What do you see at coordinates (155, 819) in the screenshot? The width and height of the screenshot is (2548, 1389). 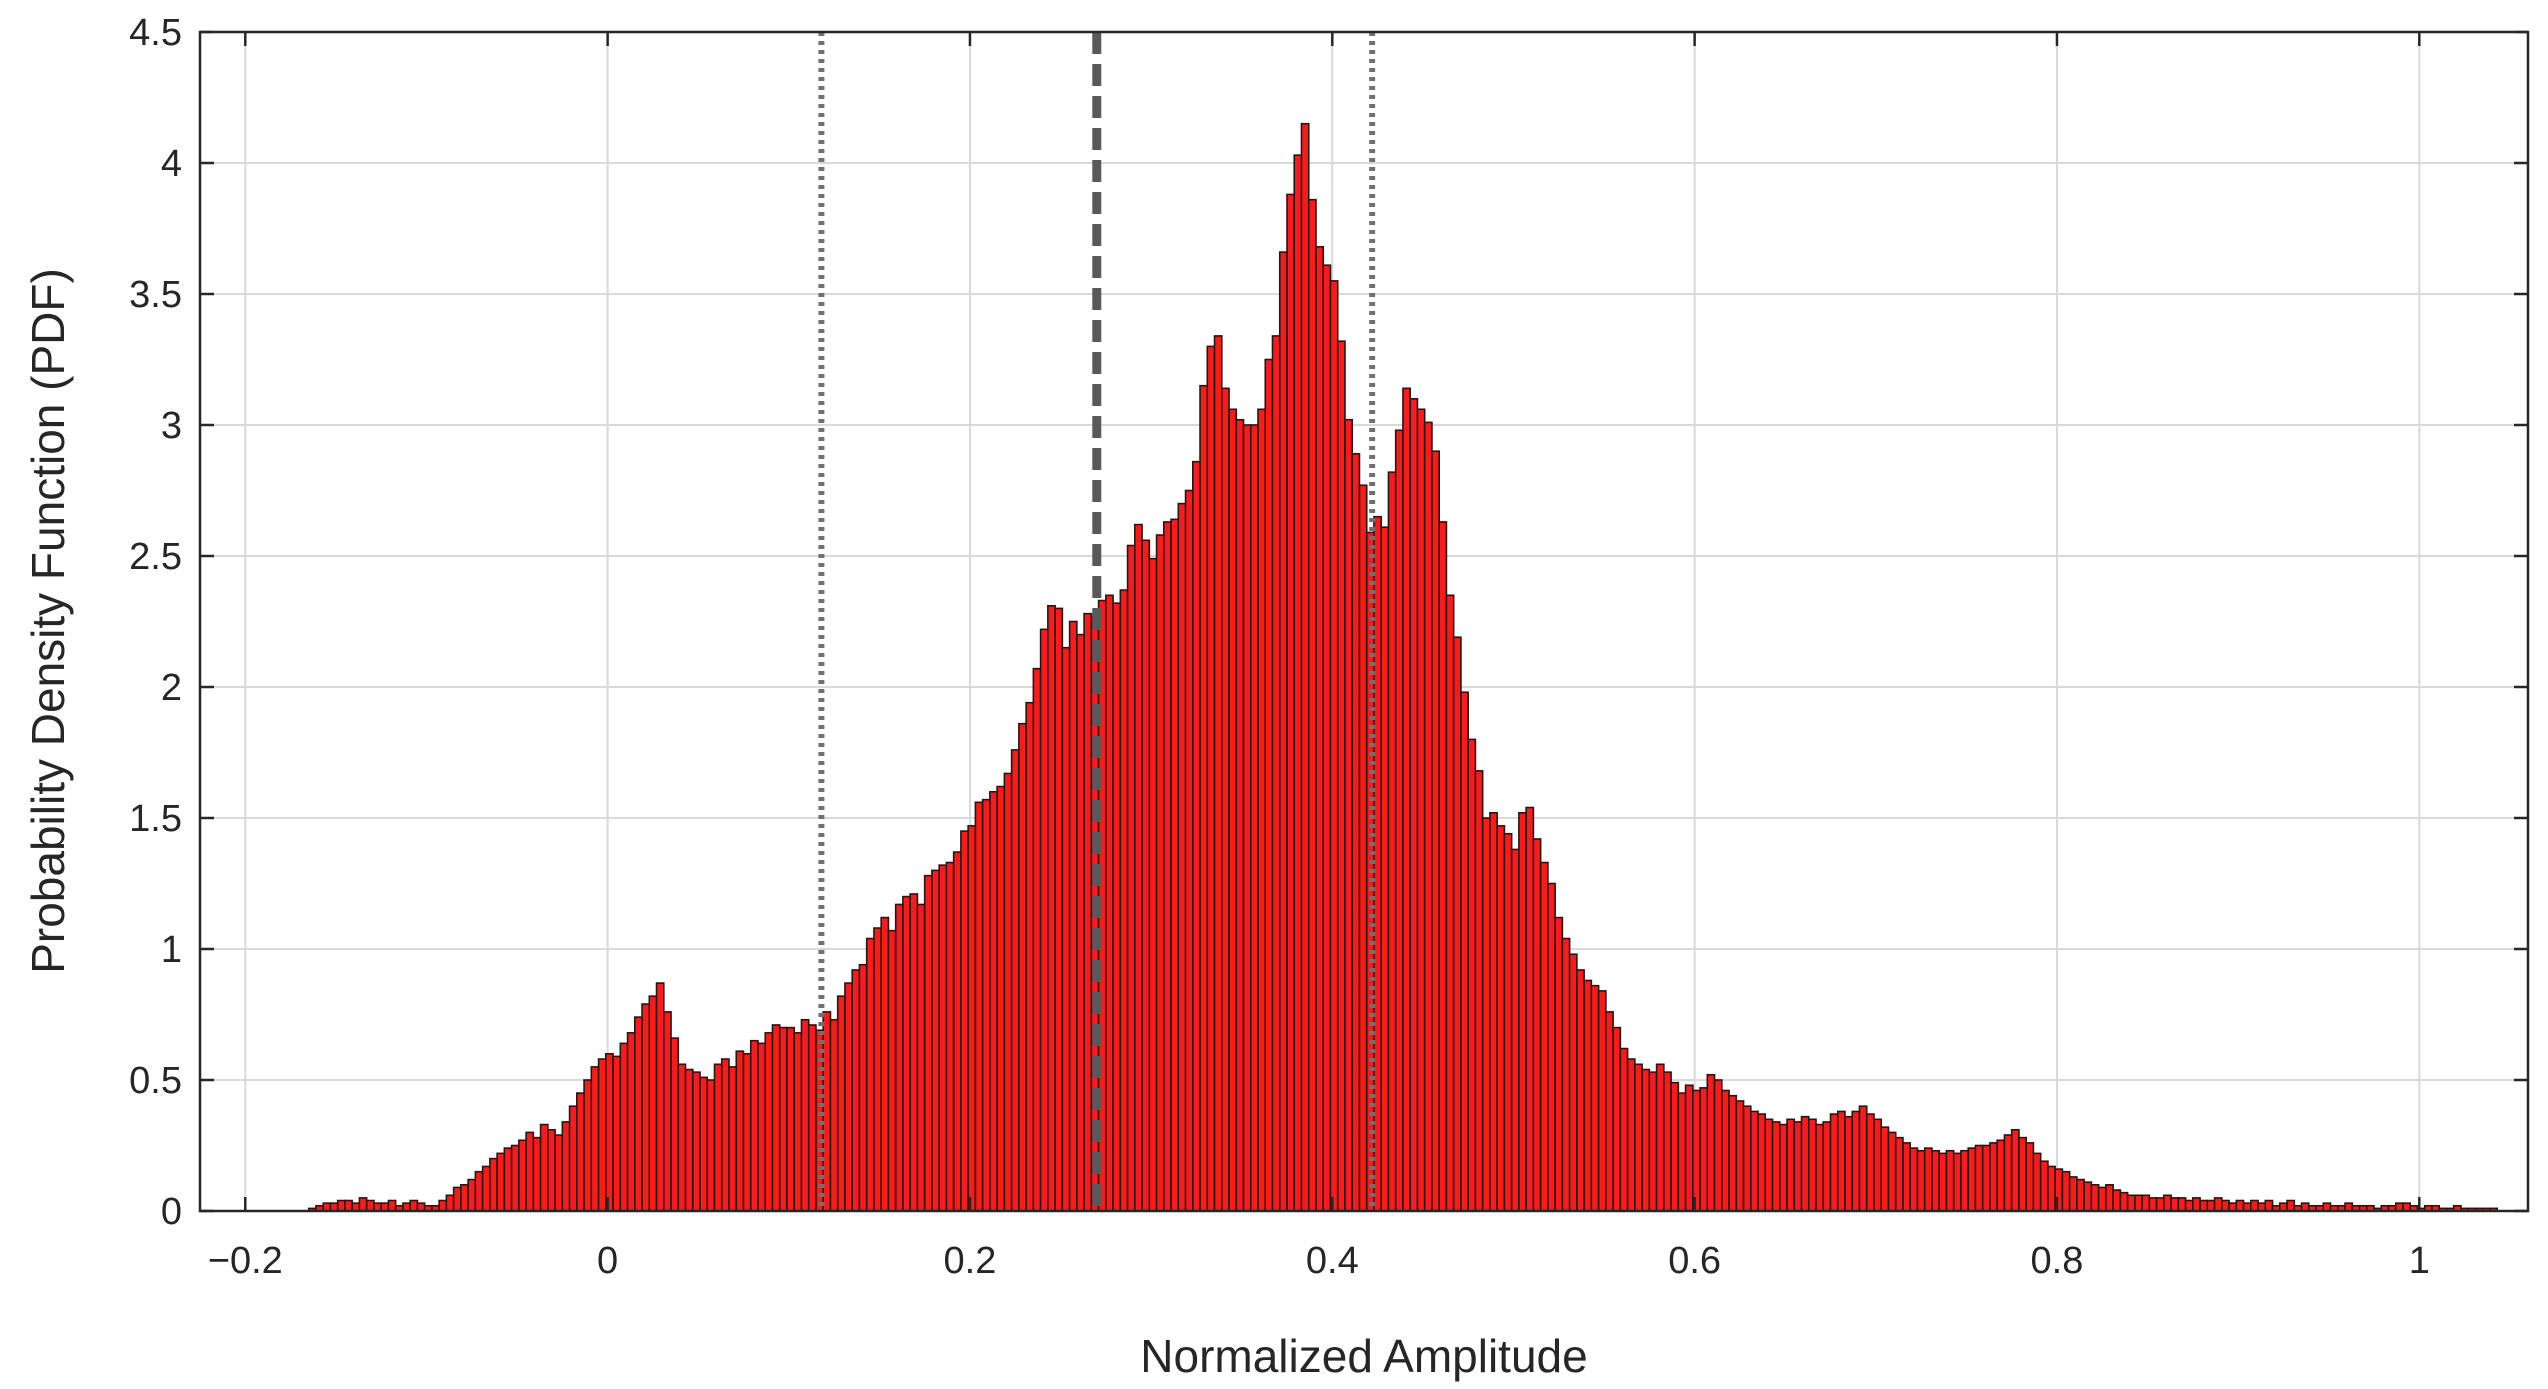 I see `y-tick-label: 1.5` at bounding box center [155, 819].